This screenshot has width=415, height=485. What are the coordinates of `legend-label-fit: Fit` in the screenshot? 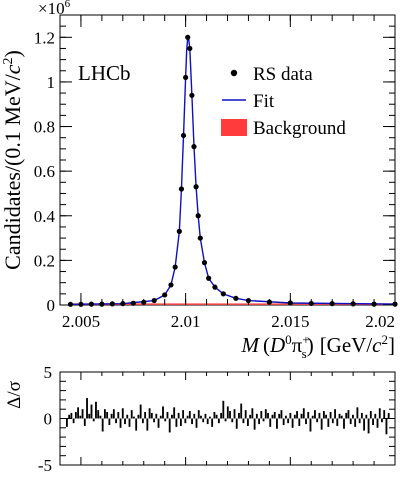 It's located at (264, 101).